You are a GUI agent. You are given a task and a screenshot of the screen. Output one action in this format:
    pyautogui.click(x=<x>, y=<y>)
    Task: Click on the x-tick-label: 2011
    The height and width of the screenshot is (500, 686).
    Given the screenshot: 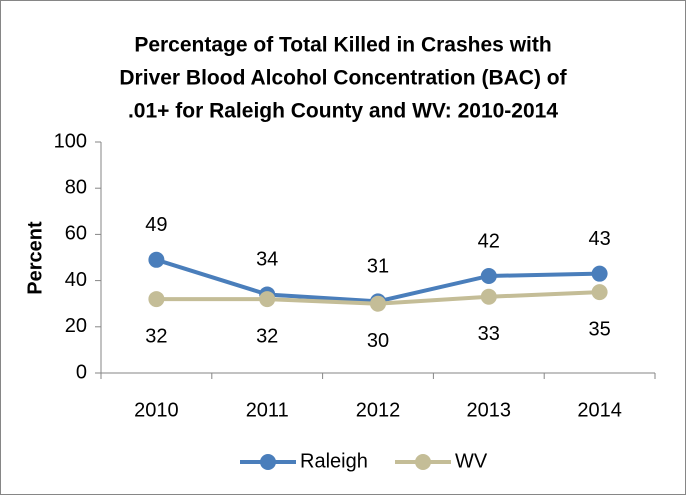 What is the action you would take?
    pyautogui.click(x=267, y=410)
    